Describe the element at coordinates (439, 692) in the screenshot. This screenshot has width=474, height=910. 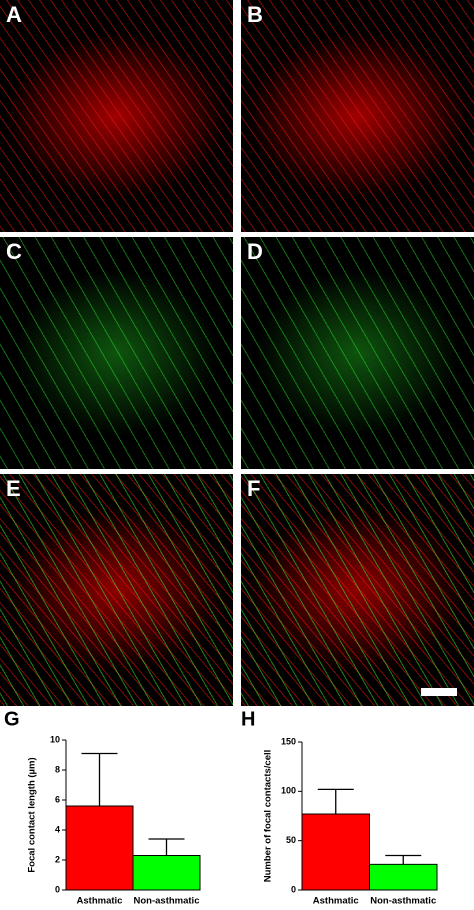
I see `scale-bar` at that location.